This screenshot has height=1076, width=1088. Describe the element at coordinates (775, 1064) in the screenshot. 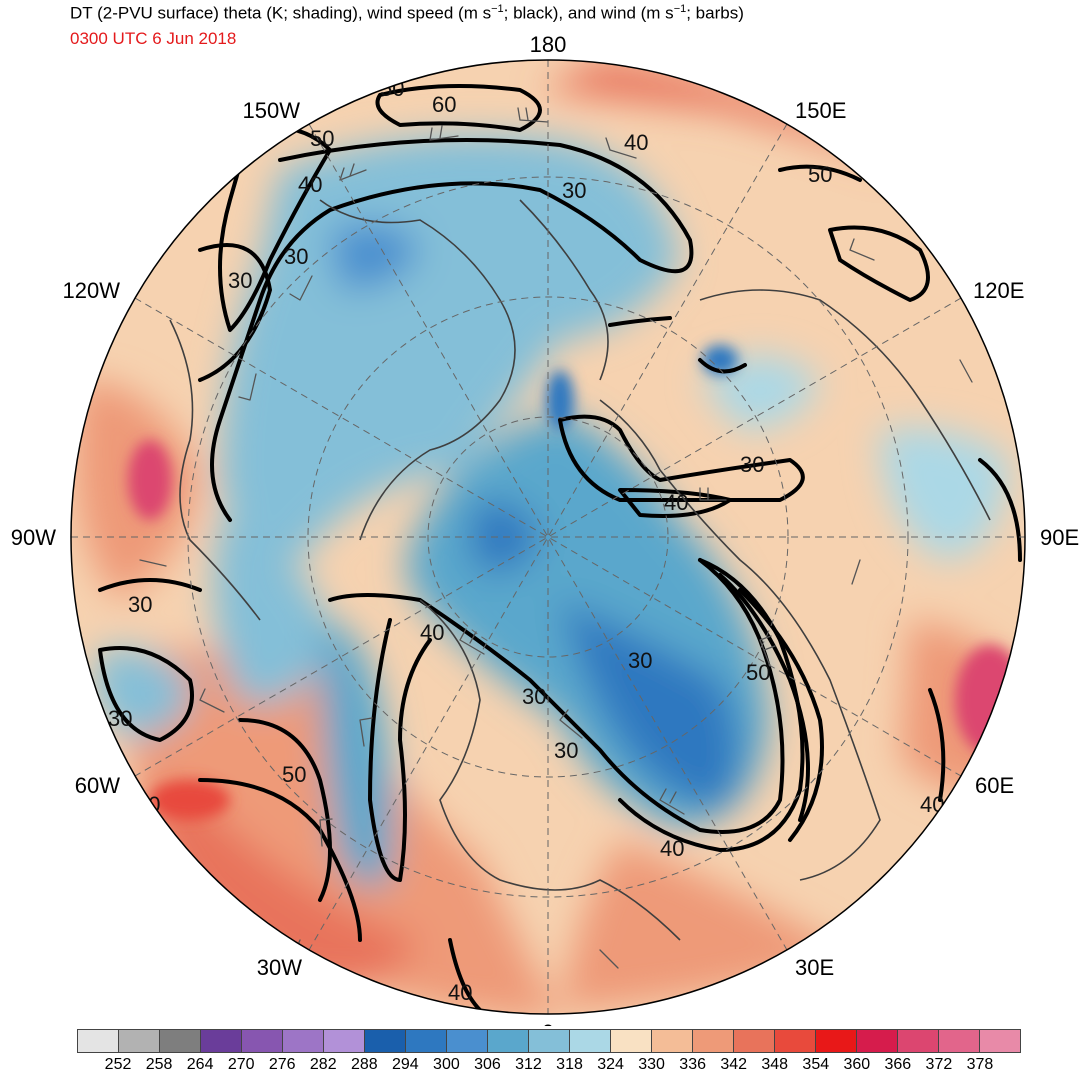

I see `colorbar-tick-label: 348` at that location.